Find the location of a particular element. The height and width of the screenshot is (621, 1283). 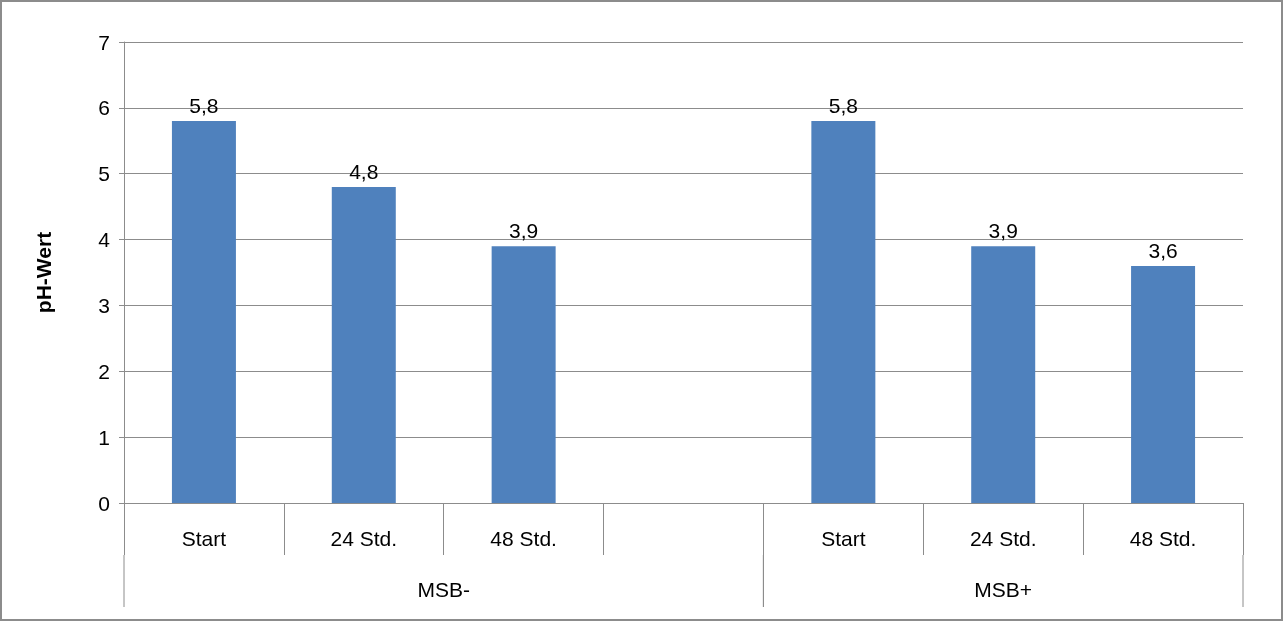

text: MSB+ is located at coordinates (1003, 589).